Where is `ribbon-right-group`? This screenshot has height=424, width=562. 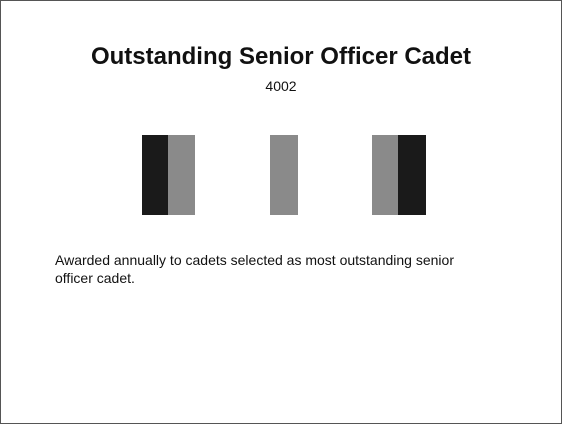
ribbon-right-group is located at coordinates (399, 175).